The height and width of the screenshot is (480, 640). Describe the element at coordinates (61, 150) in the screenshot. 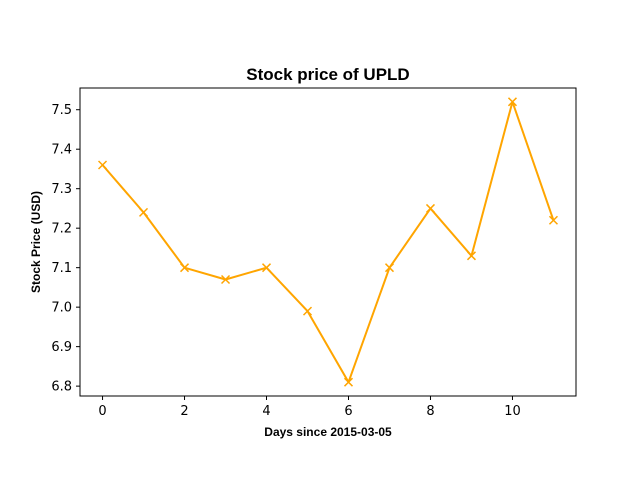

I see `y-tick-label: 7.4` at that location.